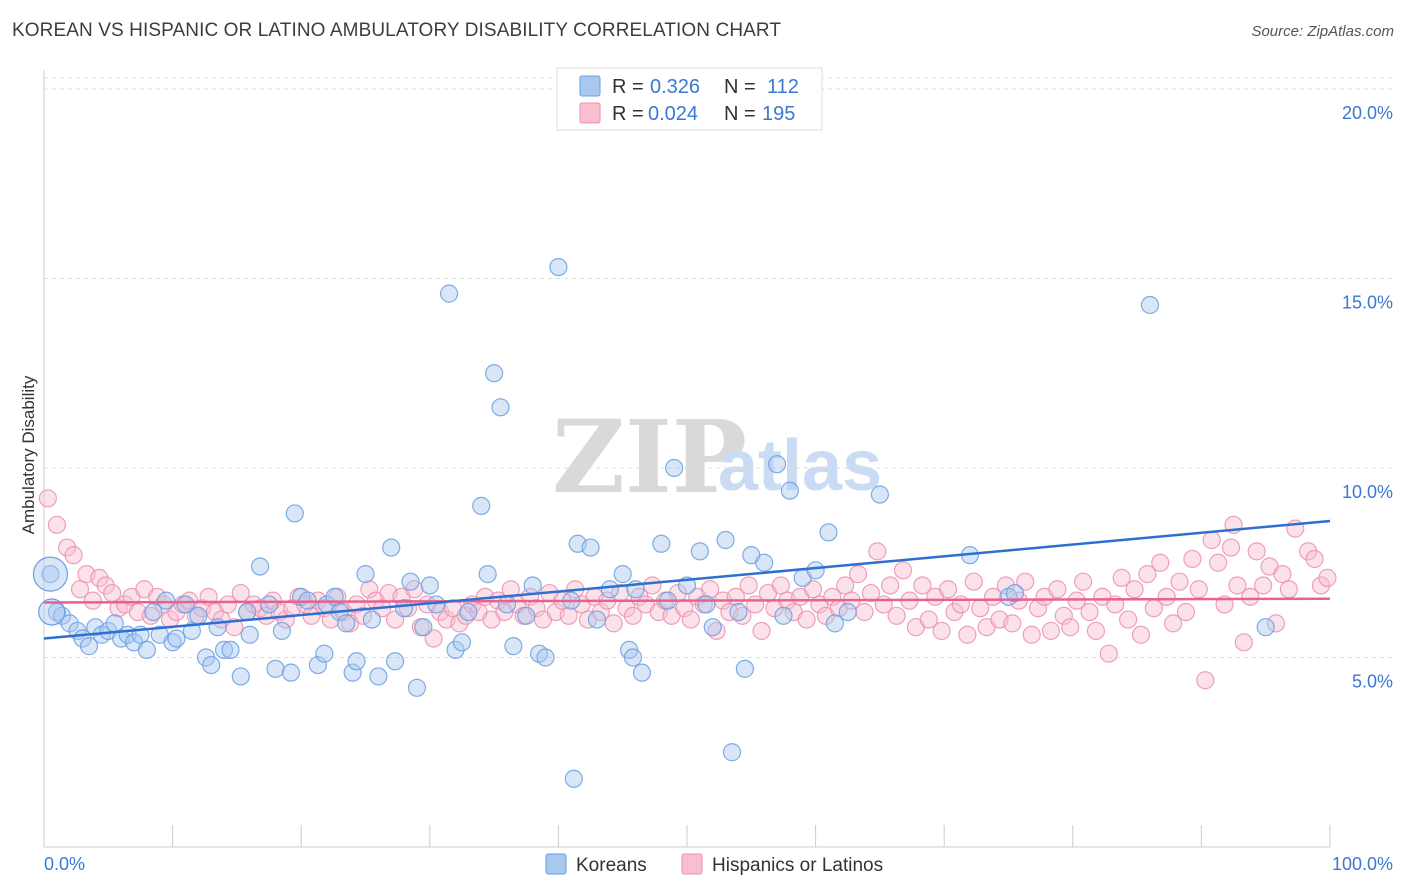 The width and height of the screenshot is (1406, 892). Describe the element at coordinates (50, 574) in the screenshot. I see `korean-point-large` at that location.